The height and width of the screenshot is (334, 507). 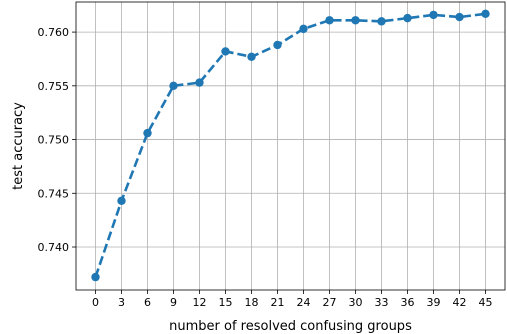 What do you see at coordinates (173, 302) in the screenshot?
I see `x-tick-label: 9` at bounding box center [173, 302].